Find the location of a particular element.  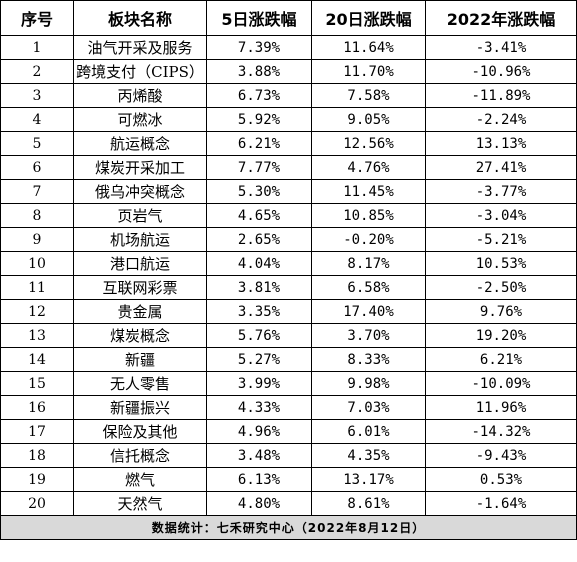

change-5day: 5.27% is located at coordinates (259, 359).